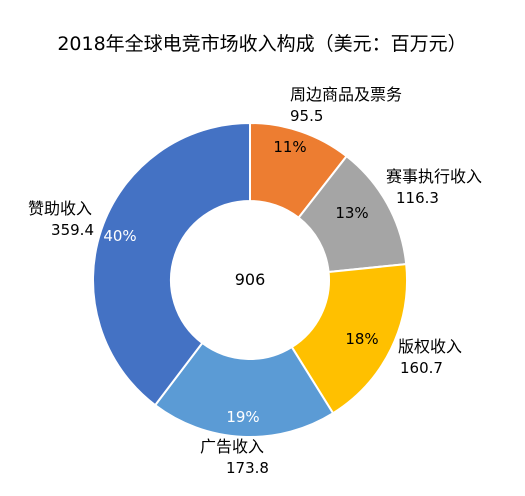 This screenshot has height=496, width=525. What do you see at coordinates (232, 446) in the screenshot?
I see `slice-category-label: 广告收入` at bounding box center [232, 446].